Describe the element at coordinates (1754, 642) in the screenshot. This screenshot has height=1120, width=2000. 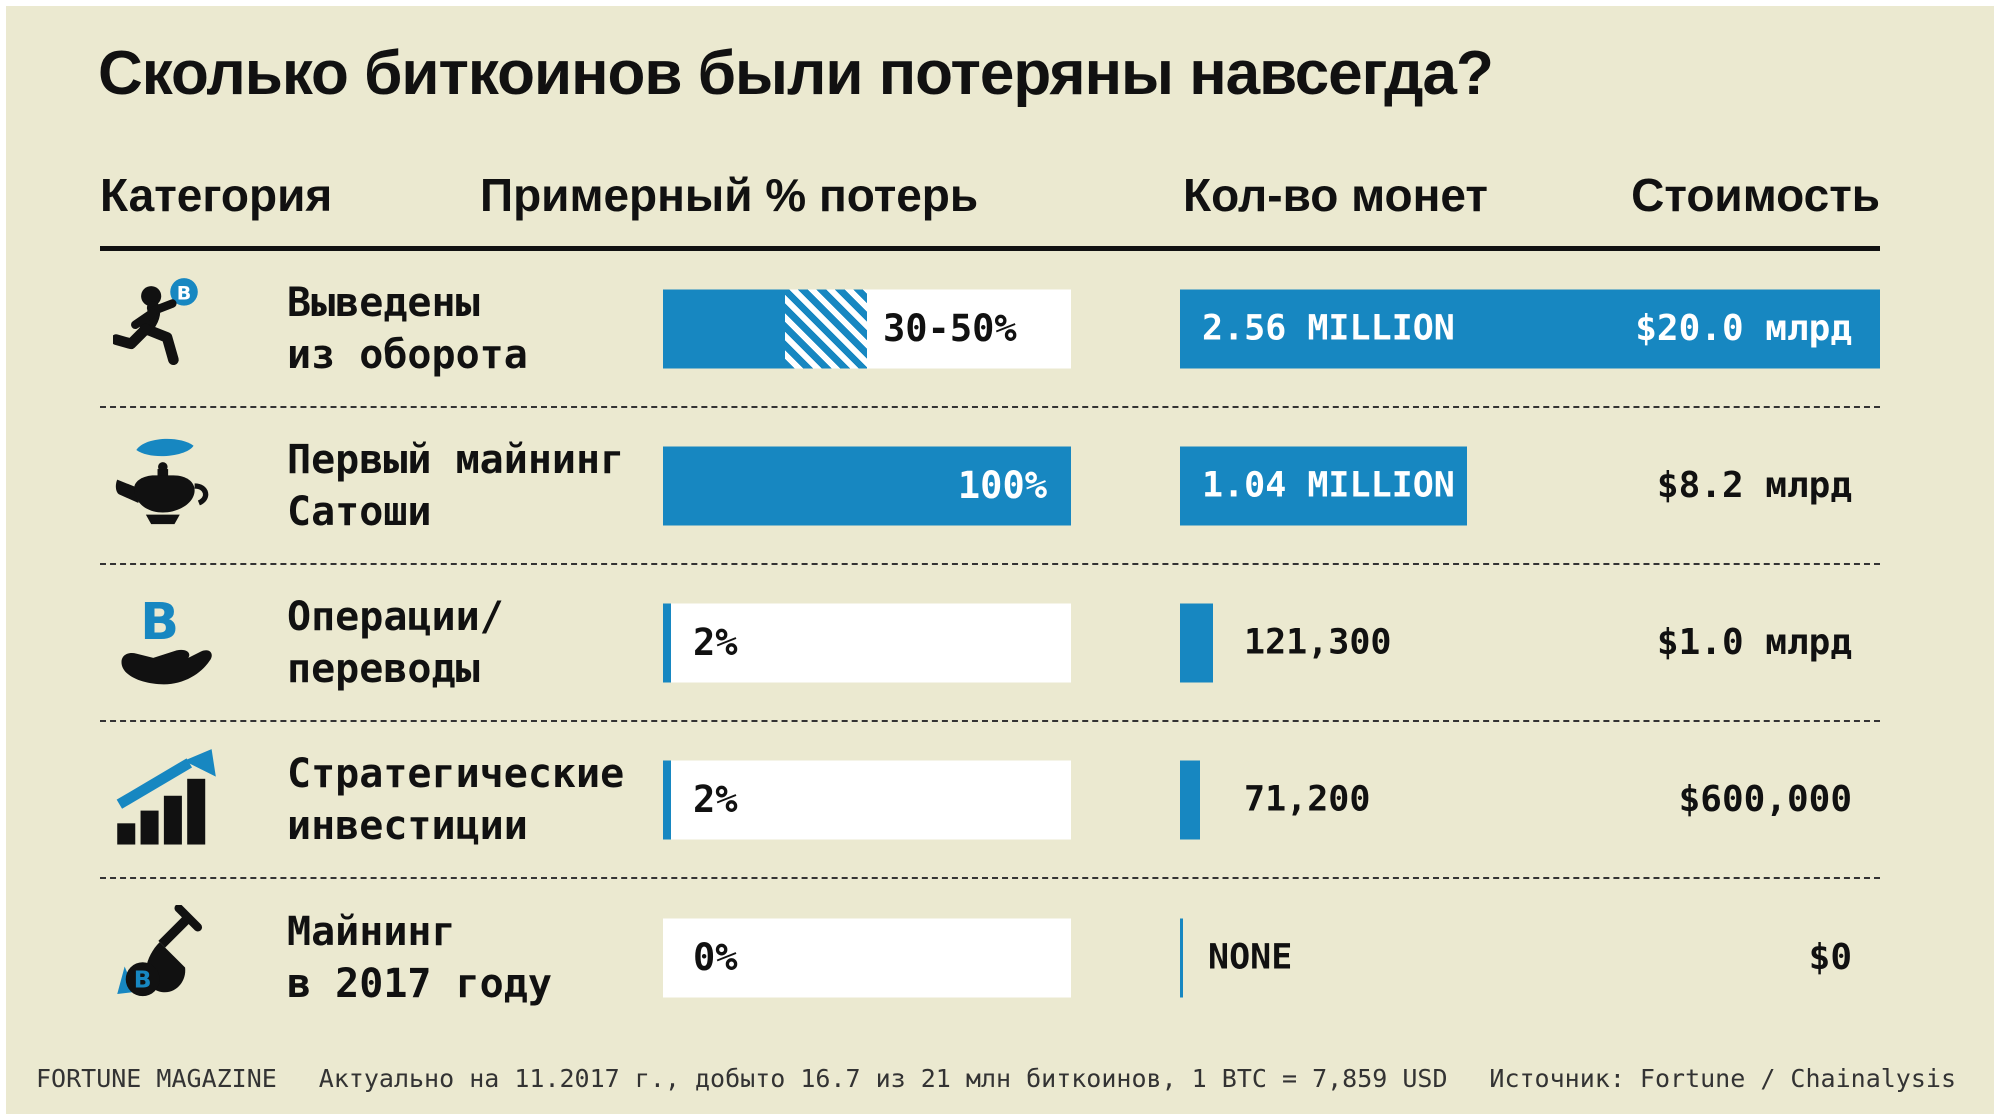
I see `value-label: $1.0 млрд` at that location.